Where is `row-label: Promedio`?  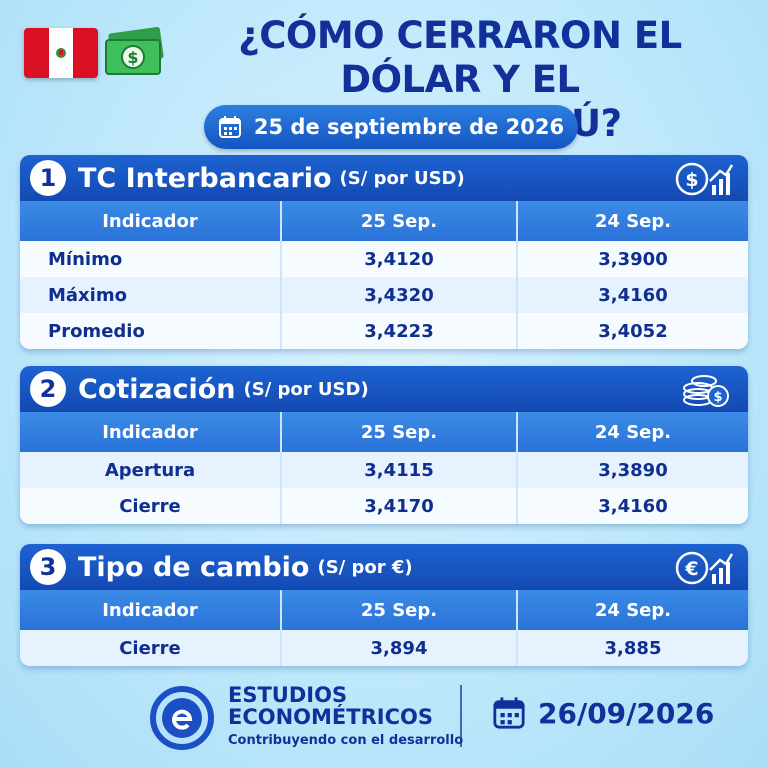
row-label: Promedio is located at coordinates (150, 331).